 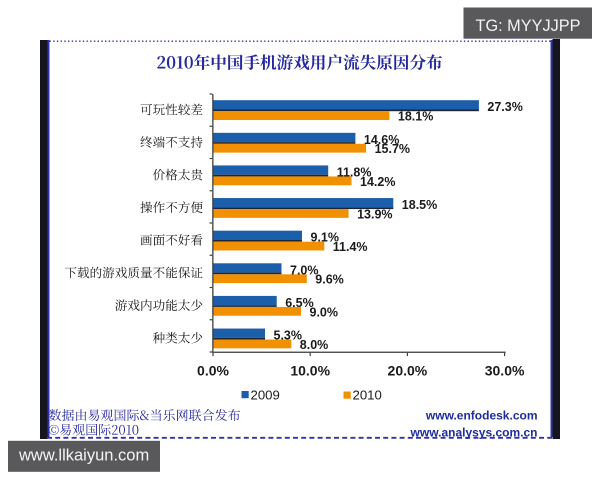 What do you see at coordinates (504, 107) in the screenshot?
I see `svg-text: 27.3%` at bounding box center [504, 107].